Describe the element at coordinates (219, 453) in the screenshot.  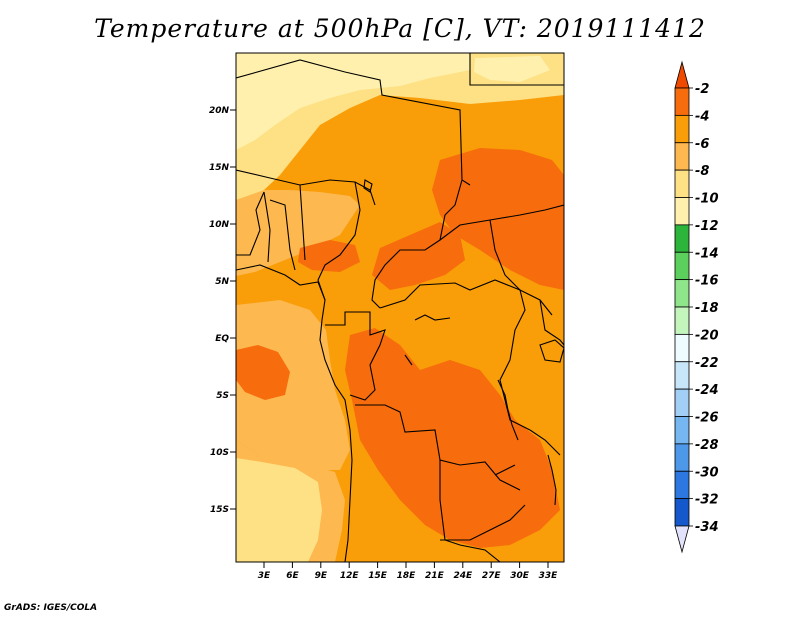
I see `lat-tick-label: 10S` at that location.